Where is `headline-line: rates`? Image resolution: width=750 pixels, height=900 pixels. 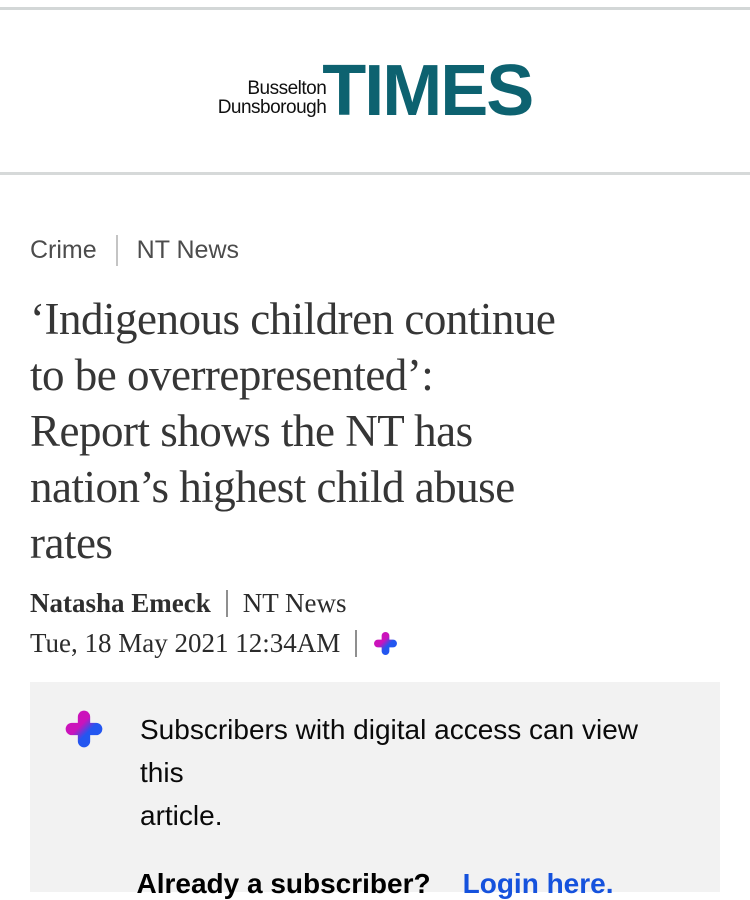 headline-line: rates is located at coordinates (71, 543).